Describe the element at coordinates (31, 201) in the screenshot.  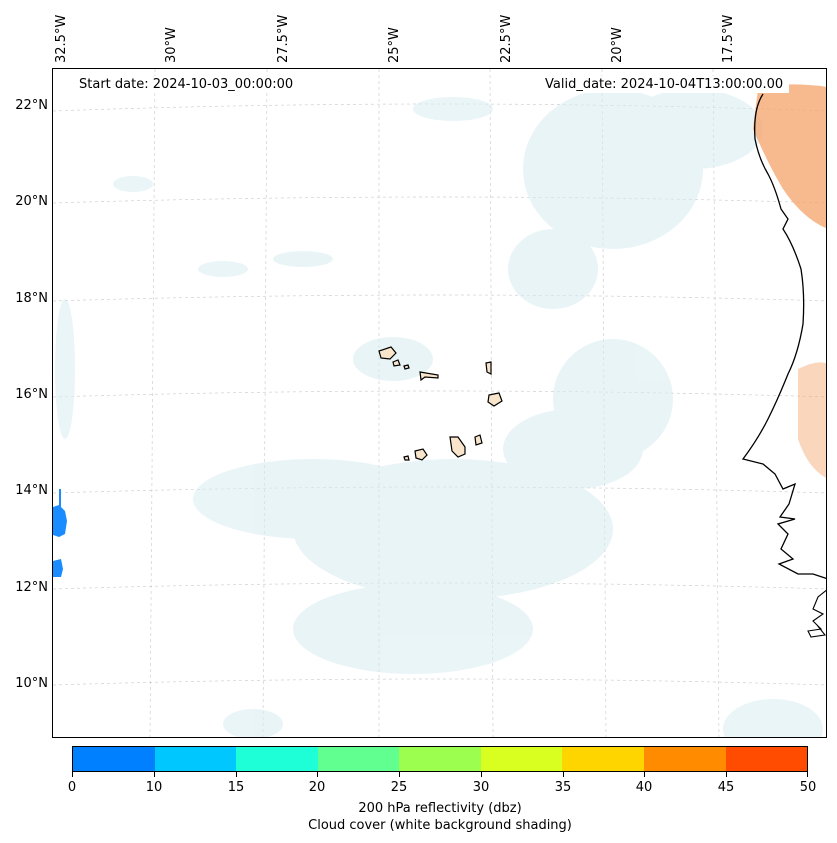
I see `lat-label-20n: 20°N` at that location.